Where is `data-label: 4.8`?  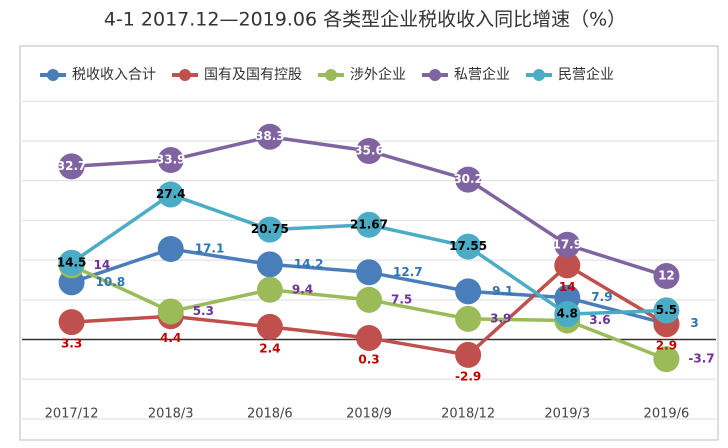 data-label: 4.8 is located at coordinates (567, 314).